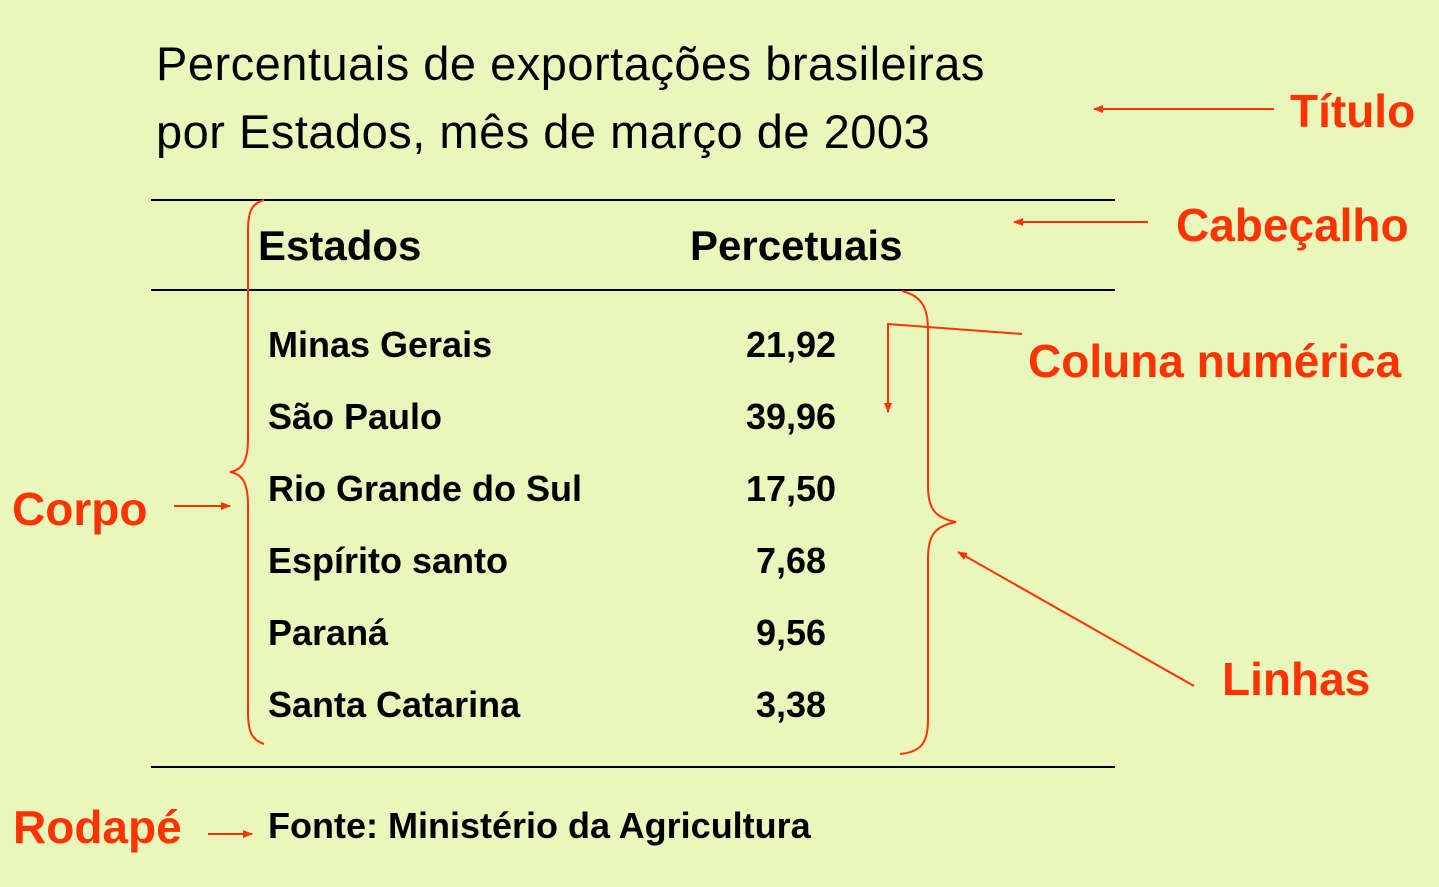  Describe the element at coordinates (633, 200) in the screenshot. I see `top-rule` at that location.